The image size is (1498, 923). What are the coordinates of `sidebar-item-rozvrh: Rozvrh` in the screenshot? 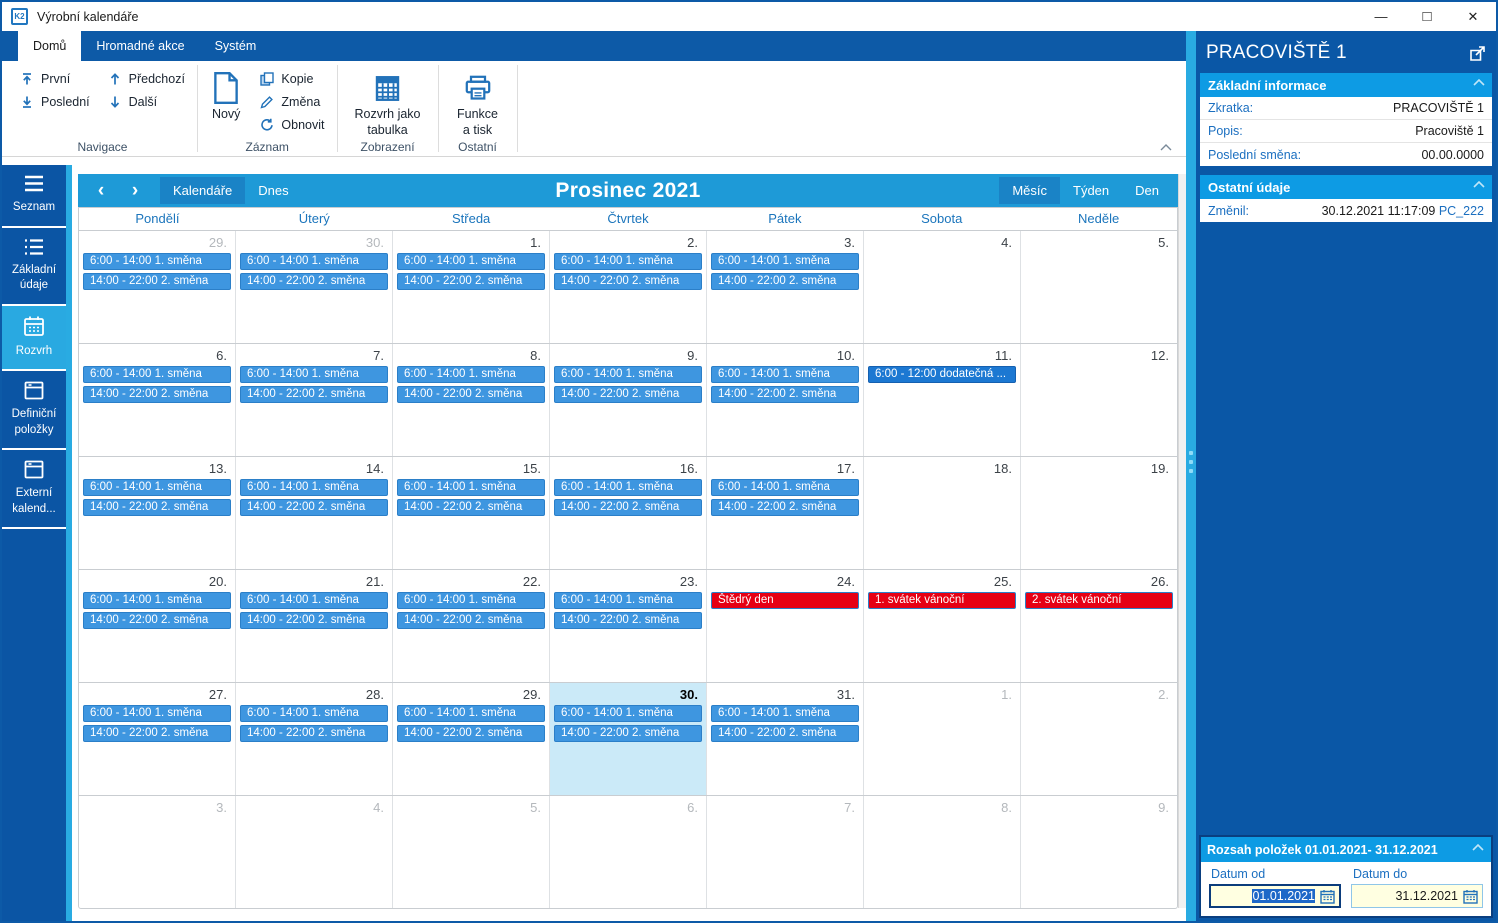 It's located at (34, 338).